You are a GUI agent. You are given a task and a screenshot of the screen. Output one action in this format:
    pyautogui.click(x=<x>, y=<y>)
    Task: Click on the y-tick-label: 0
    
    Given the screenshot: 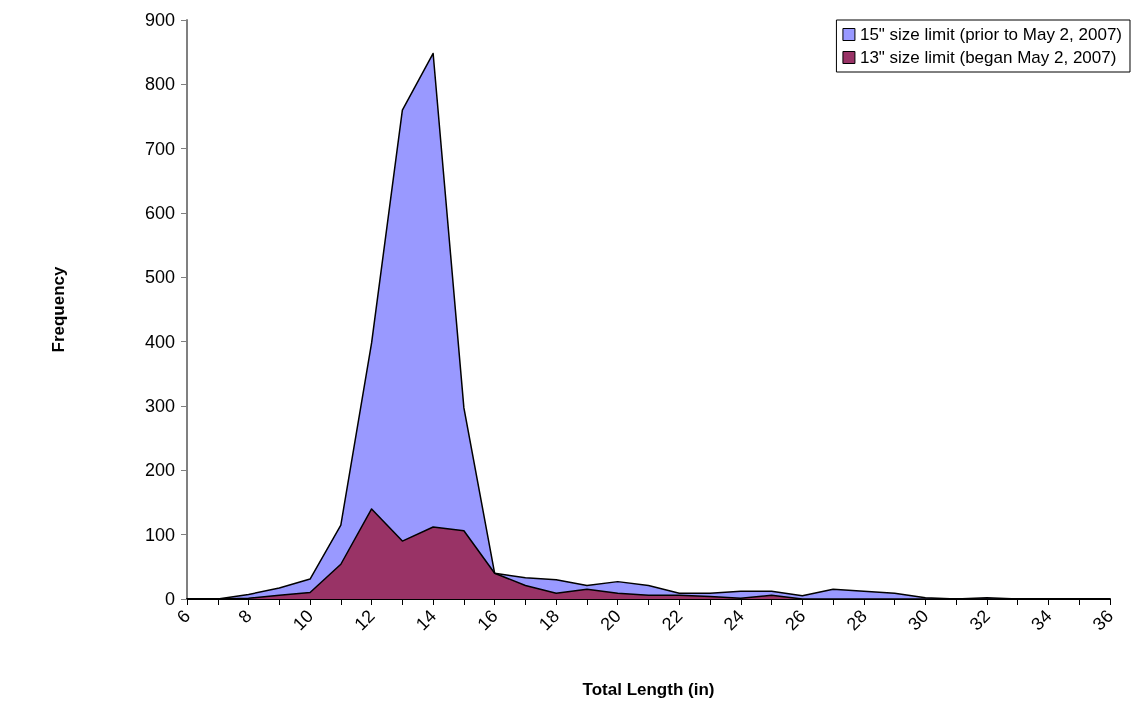 What is the action you would take?
    pyautogui.click(x=169, y=599)
    